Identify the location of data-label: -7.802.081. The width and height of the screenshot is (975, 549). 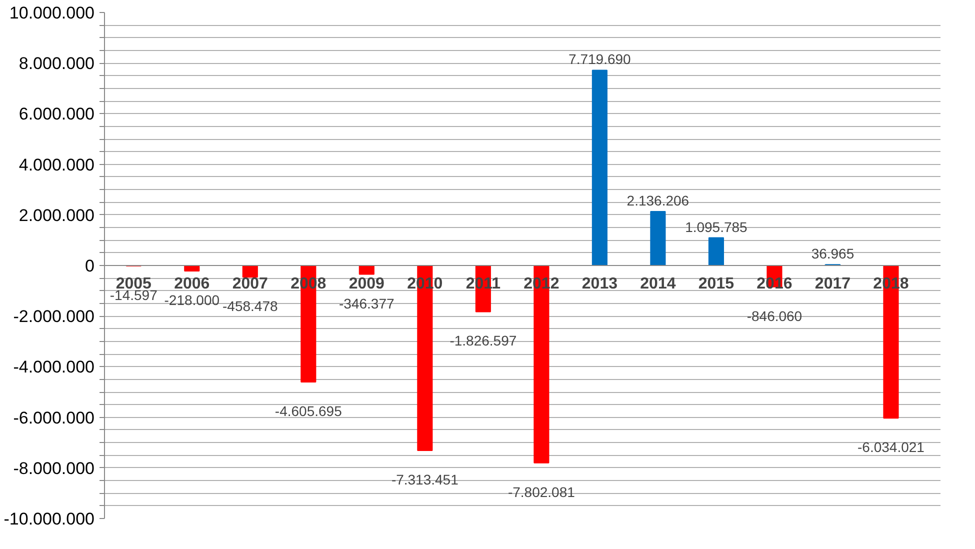
(542, 492).